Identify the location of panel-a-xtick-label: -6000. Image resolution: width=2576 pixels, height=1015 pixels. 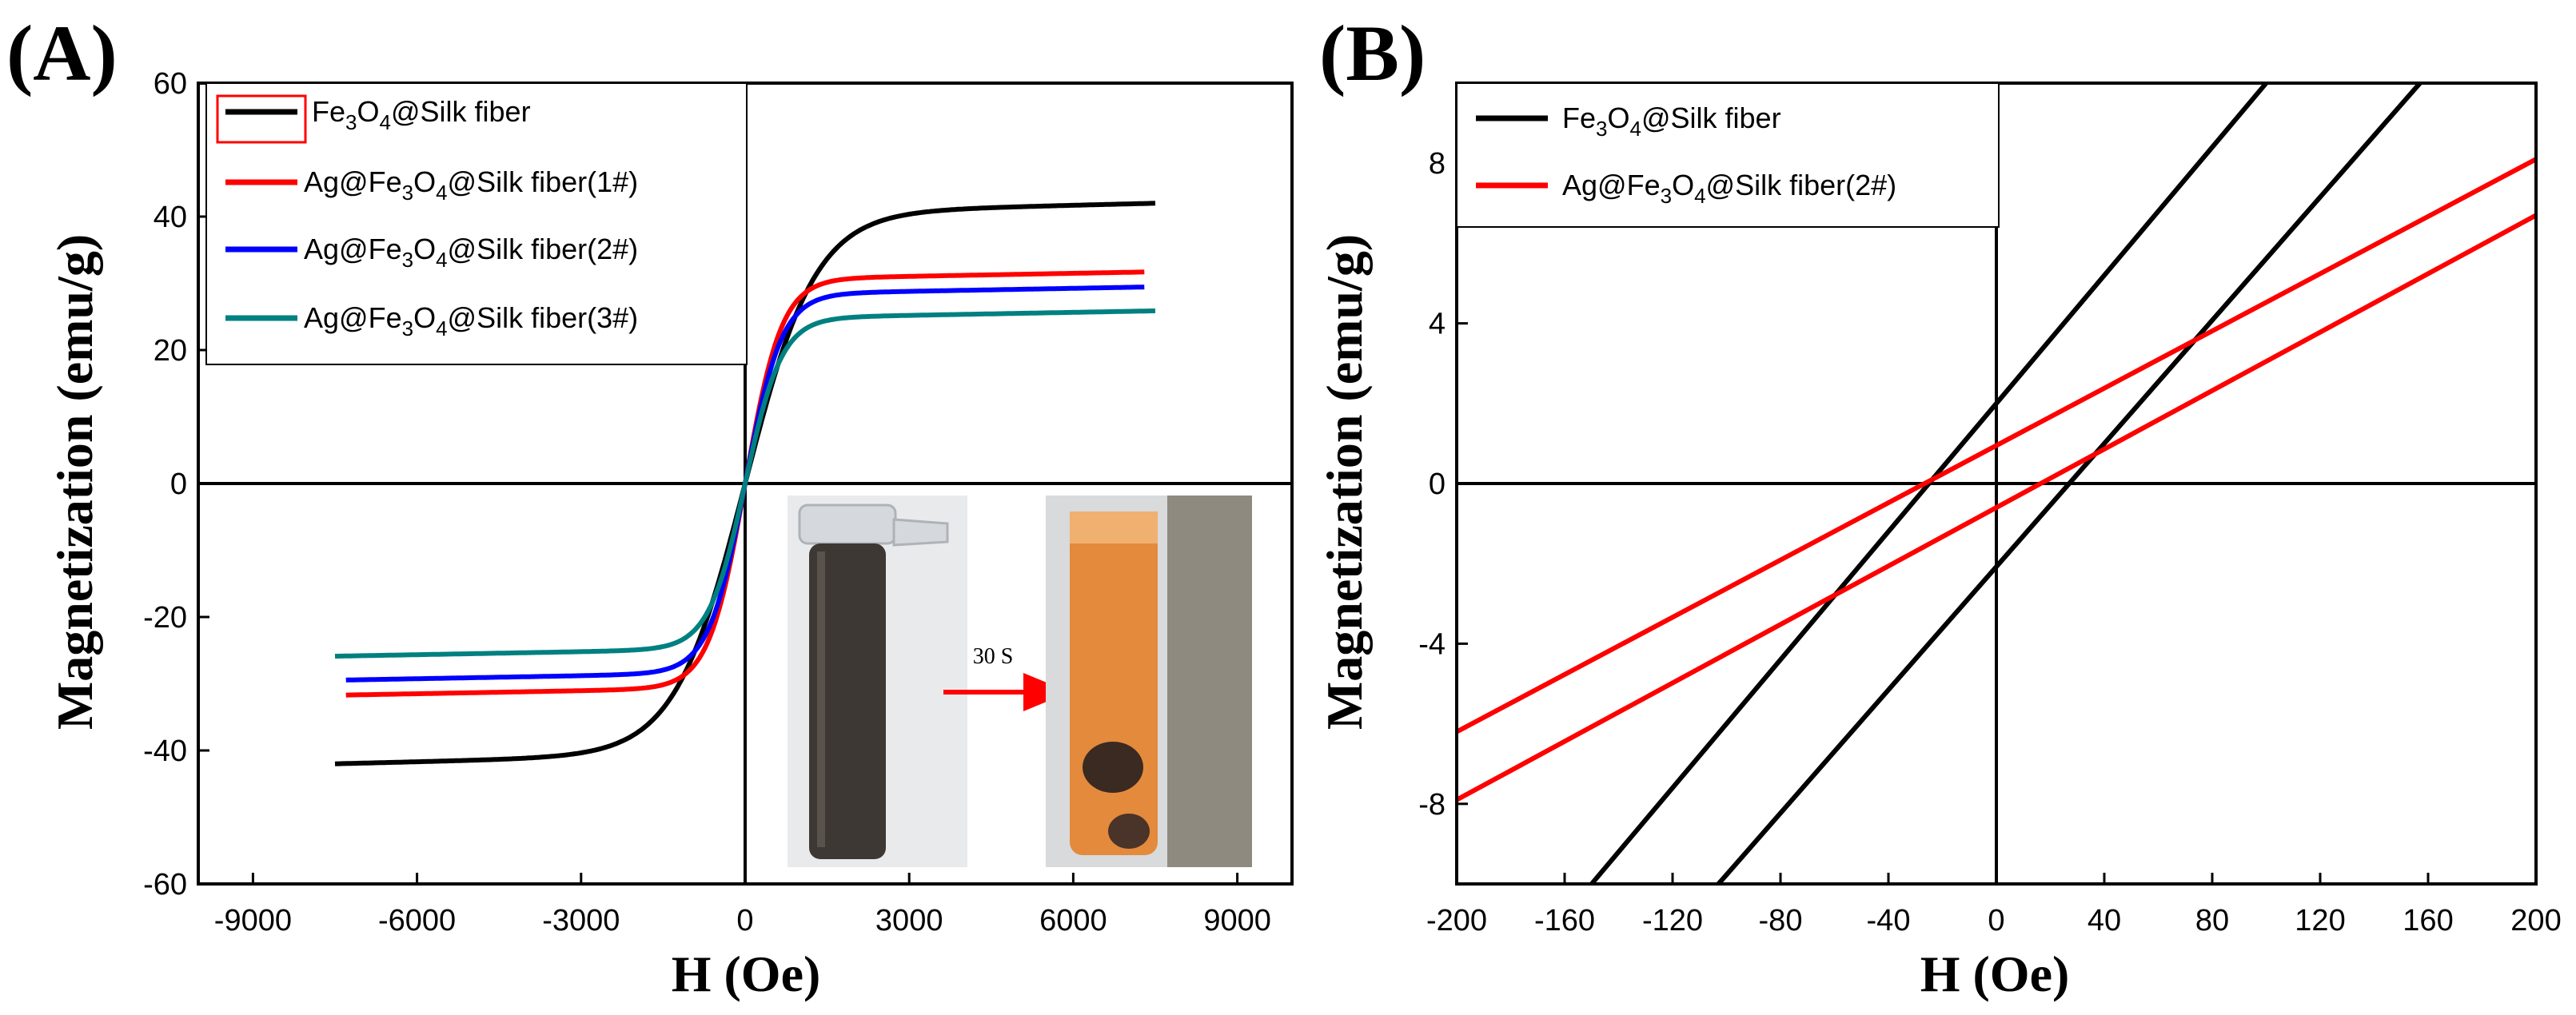
(417, 920).